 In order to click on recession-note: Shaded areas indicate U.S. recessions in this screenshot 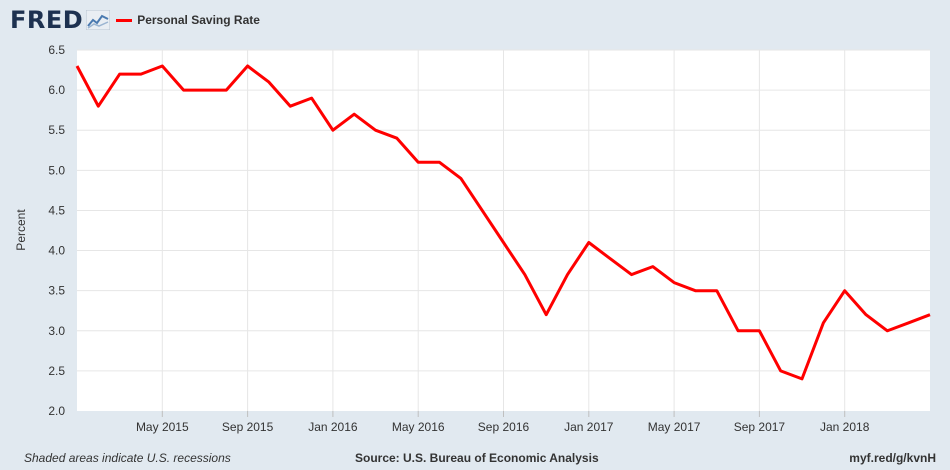, I will do `click(127, 458)`.